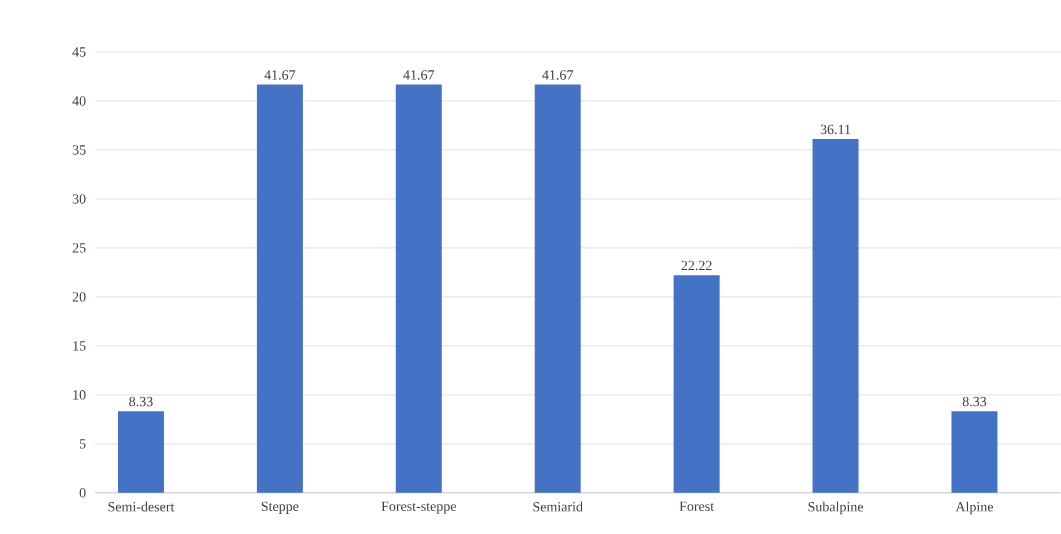 This screenshot has height=534, width=1061. Describe the element at coordinates (79, 395) in the screenshot. I see `y-tick-label: 10` at that location.